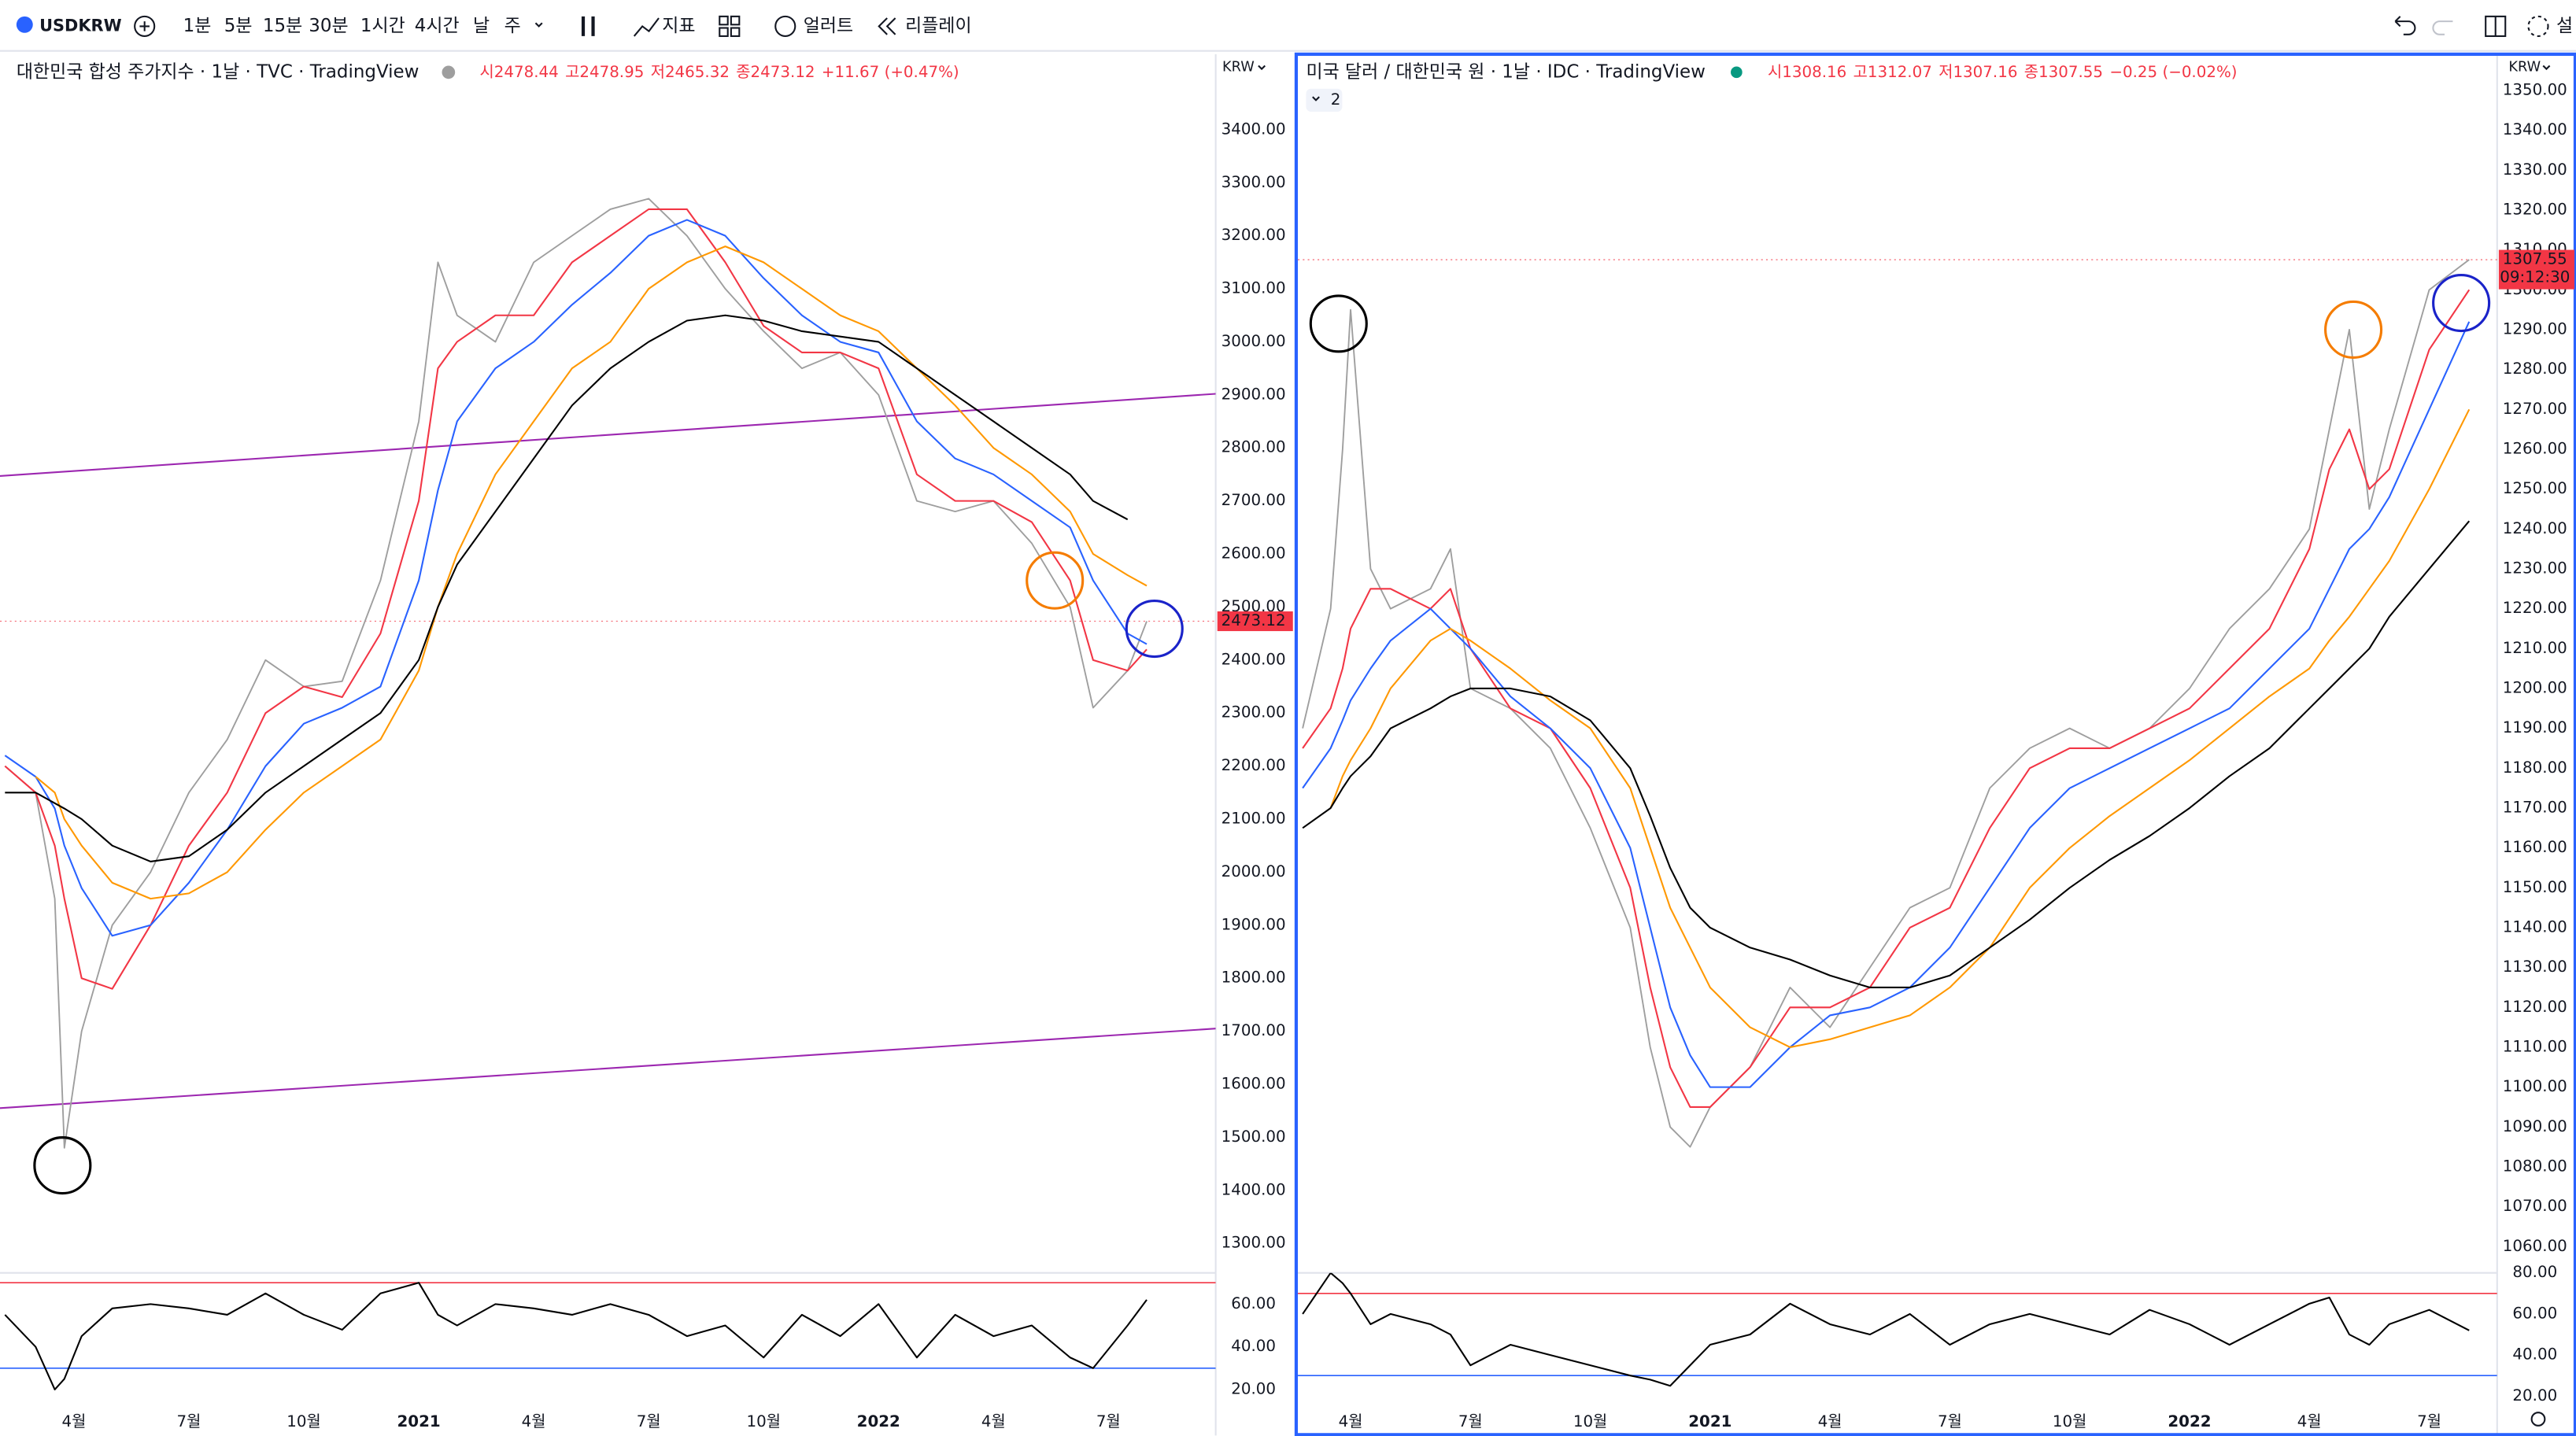 The image size is (2576, 1436). What do you see at coordinates (1977, 71) in the screenshot?
I see `ohlc-value: 저1307.16` at bounding box center [1977, 71].